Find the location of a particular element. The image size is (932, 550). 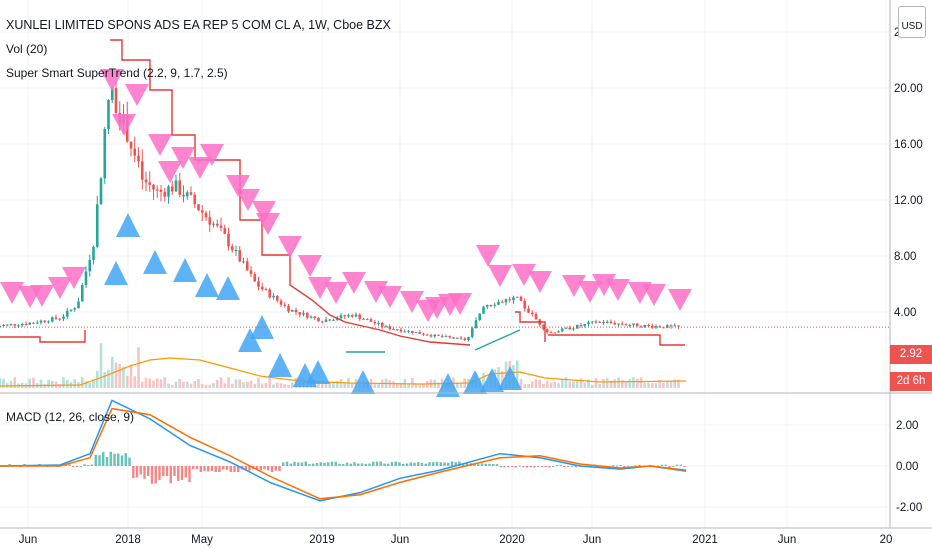

volume-legend: Vol (20) is located at coordinates (27, 49).